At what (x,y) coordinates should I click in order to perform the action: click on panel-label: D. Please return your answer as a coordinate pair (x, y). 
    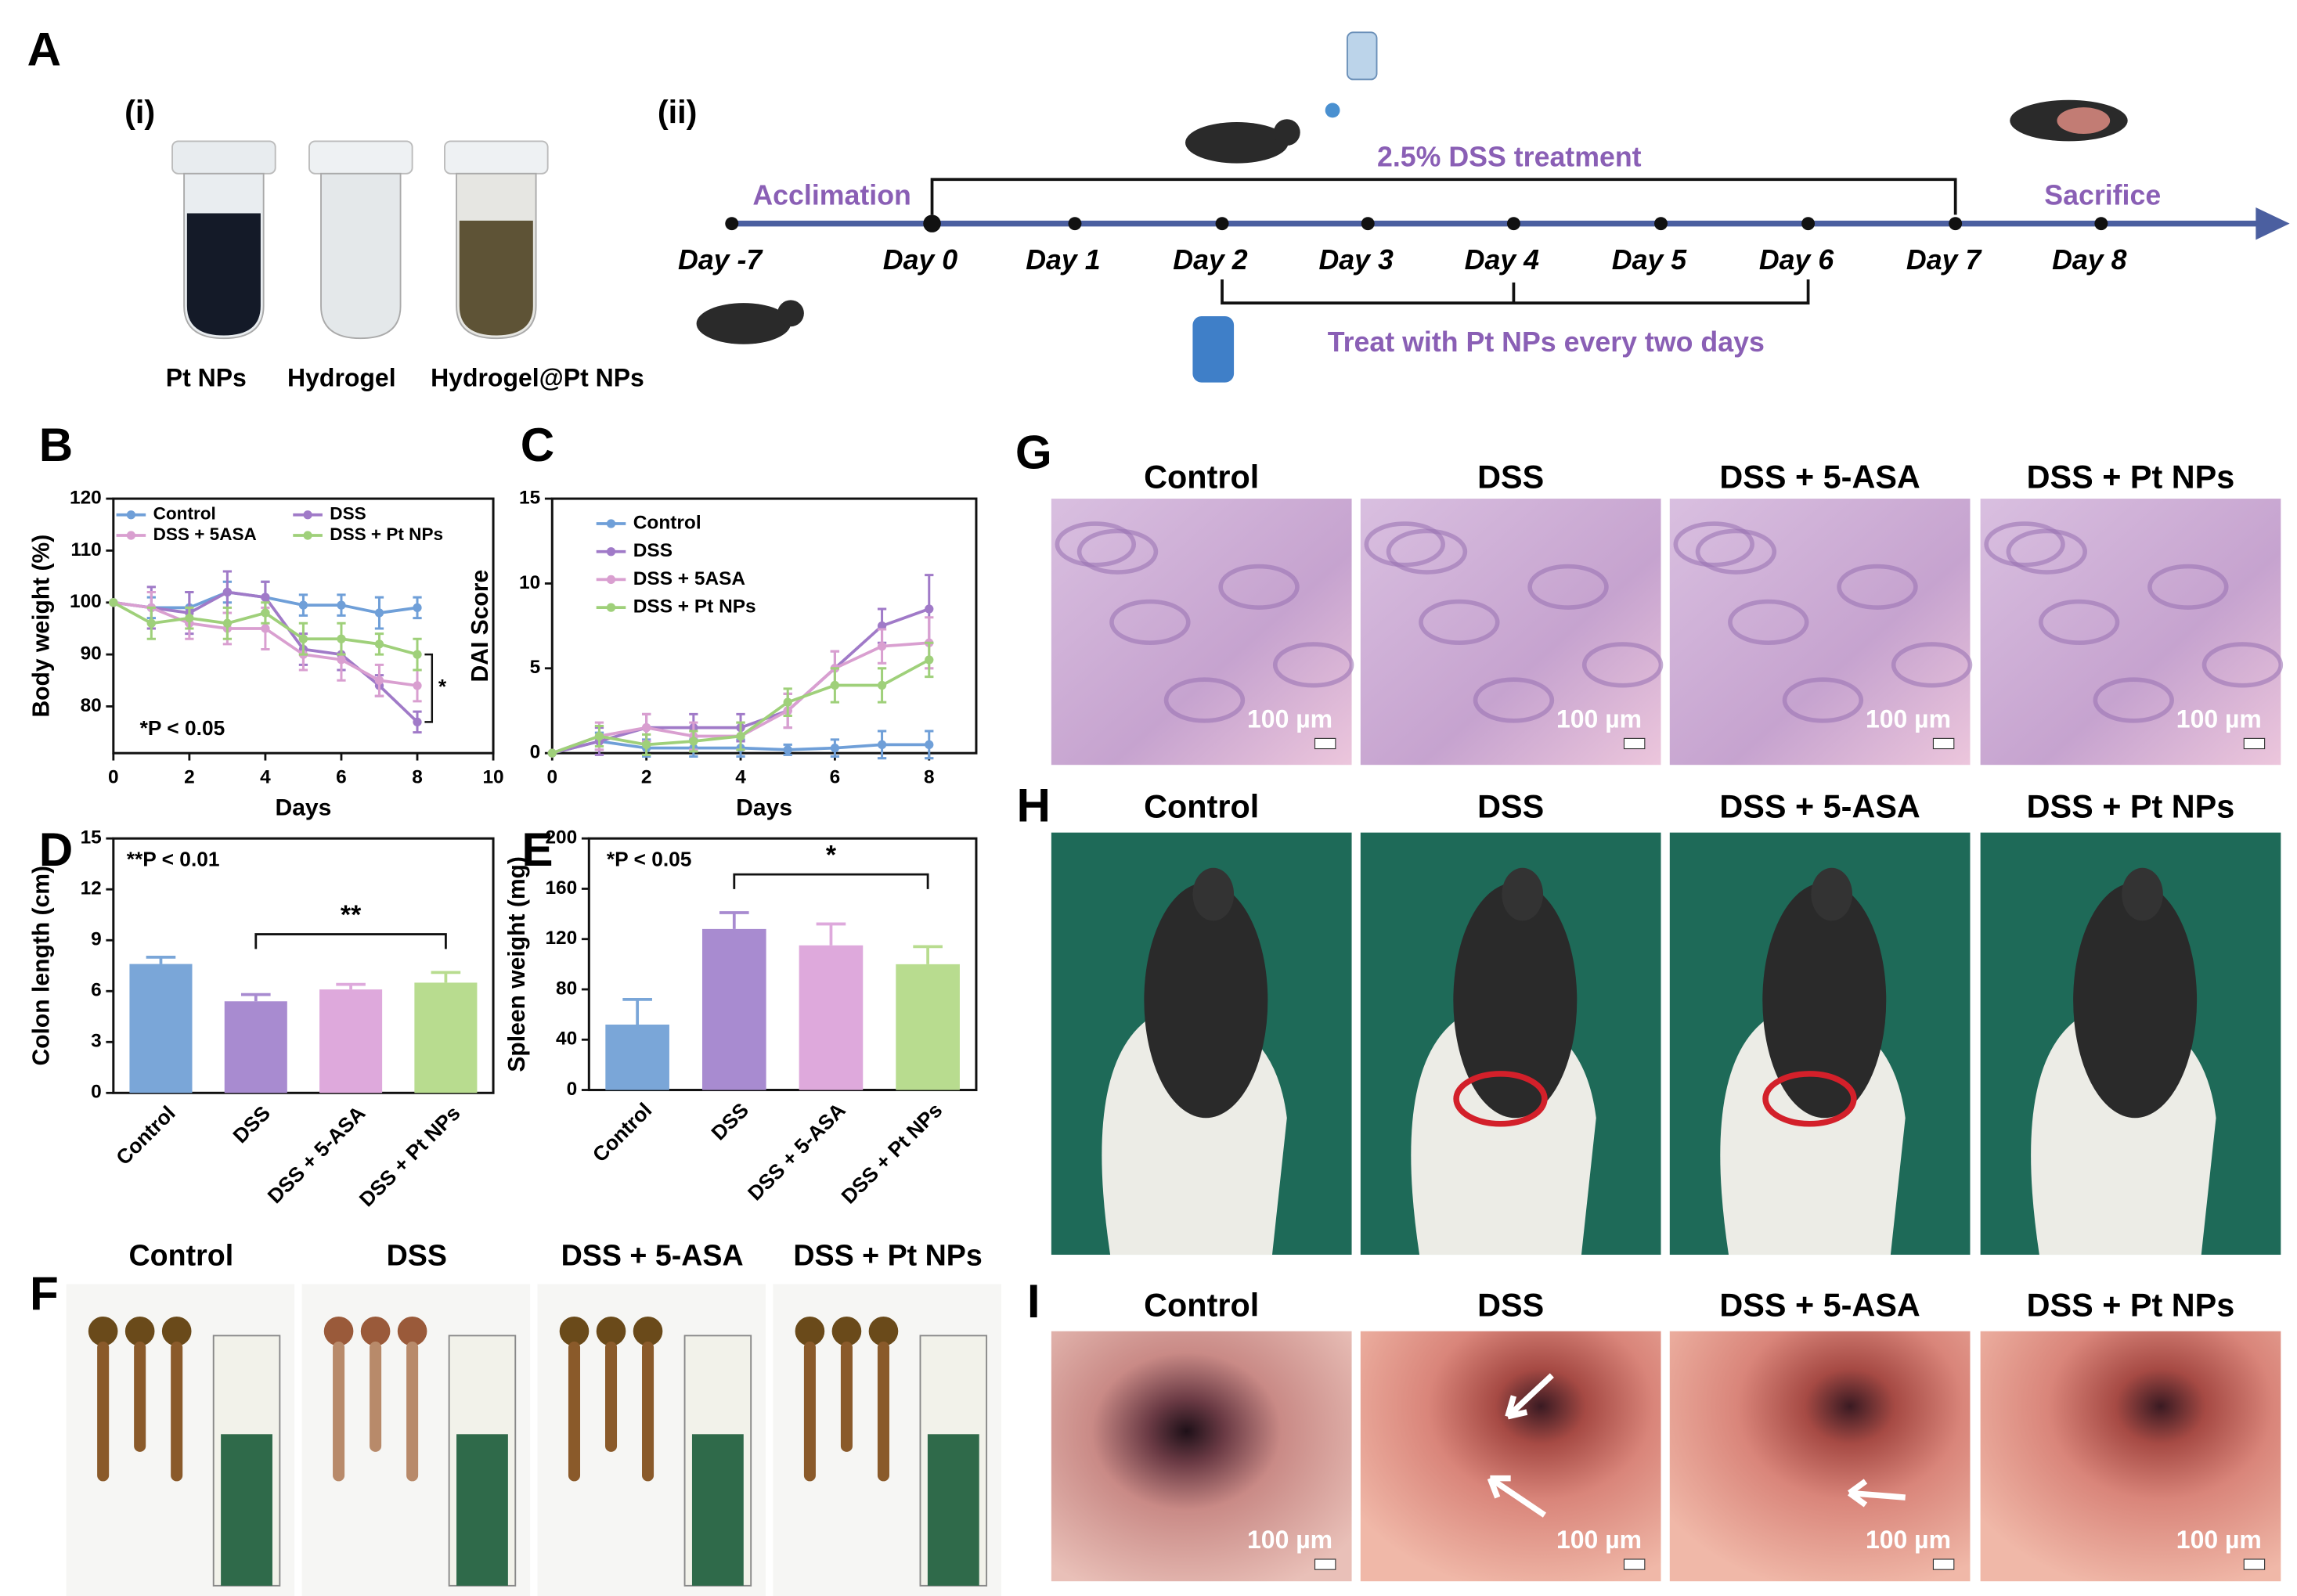
    Looking at the image, I should click on (56, 849).